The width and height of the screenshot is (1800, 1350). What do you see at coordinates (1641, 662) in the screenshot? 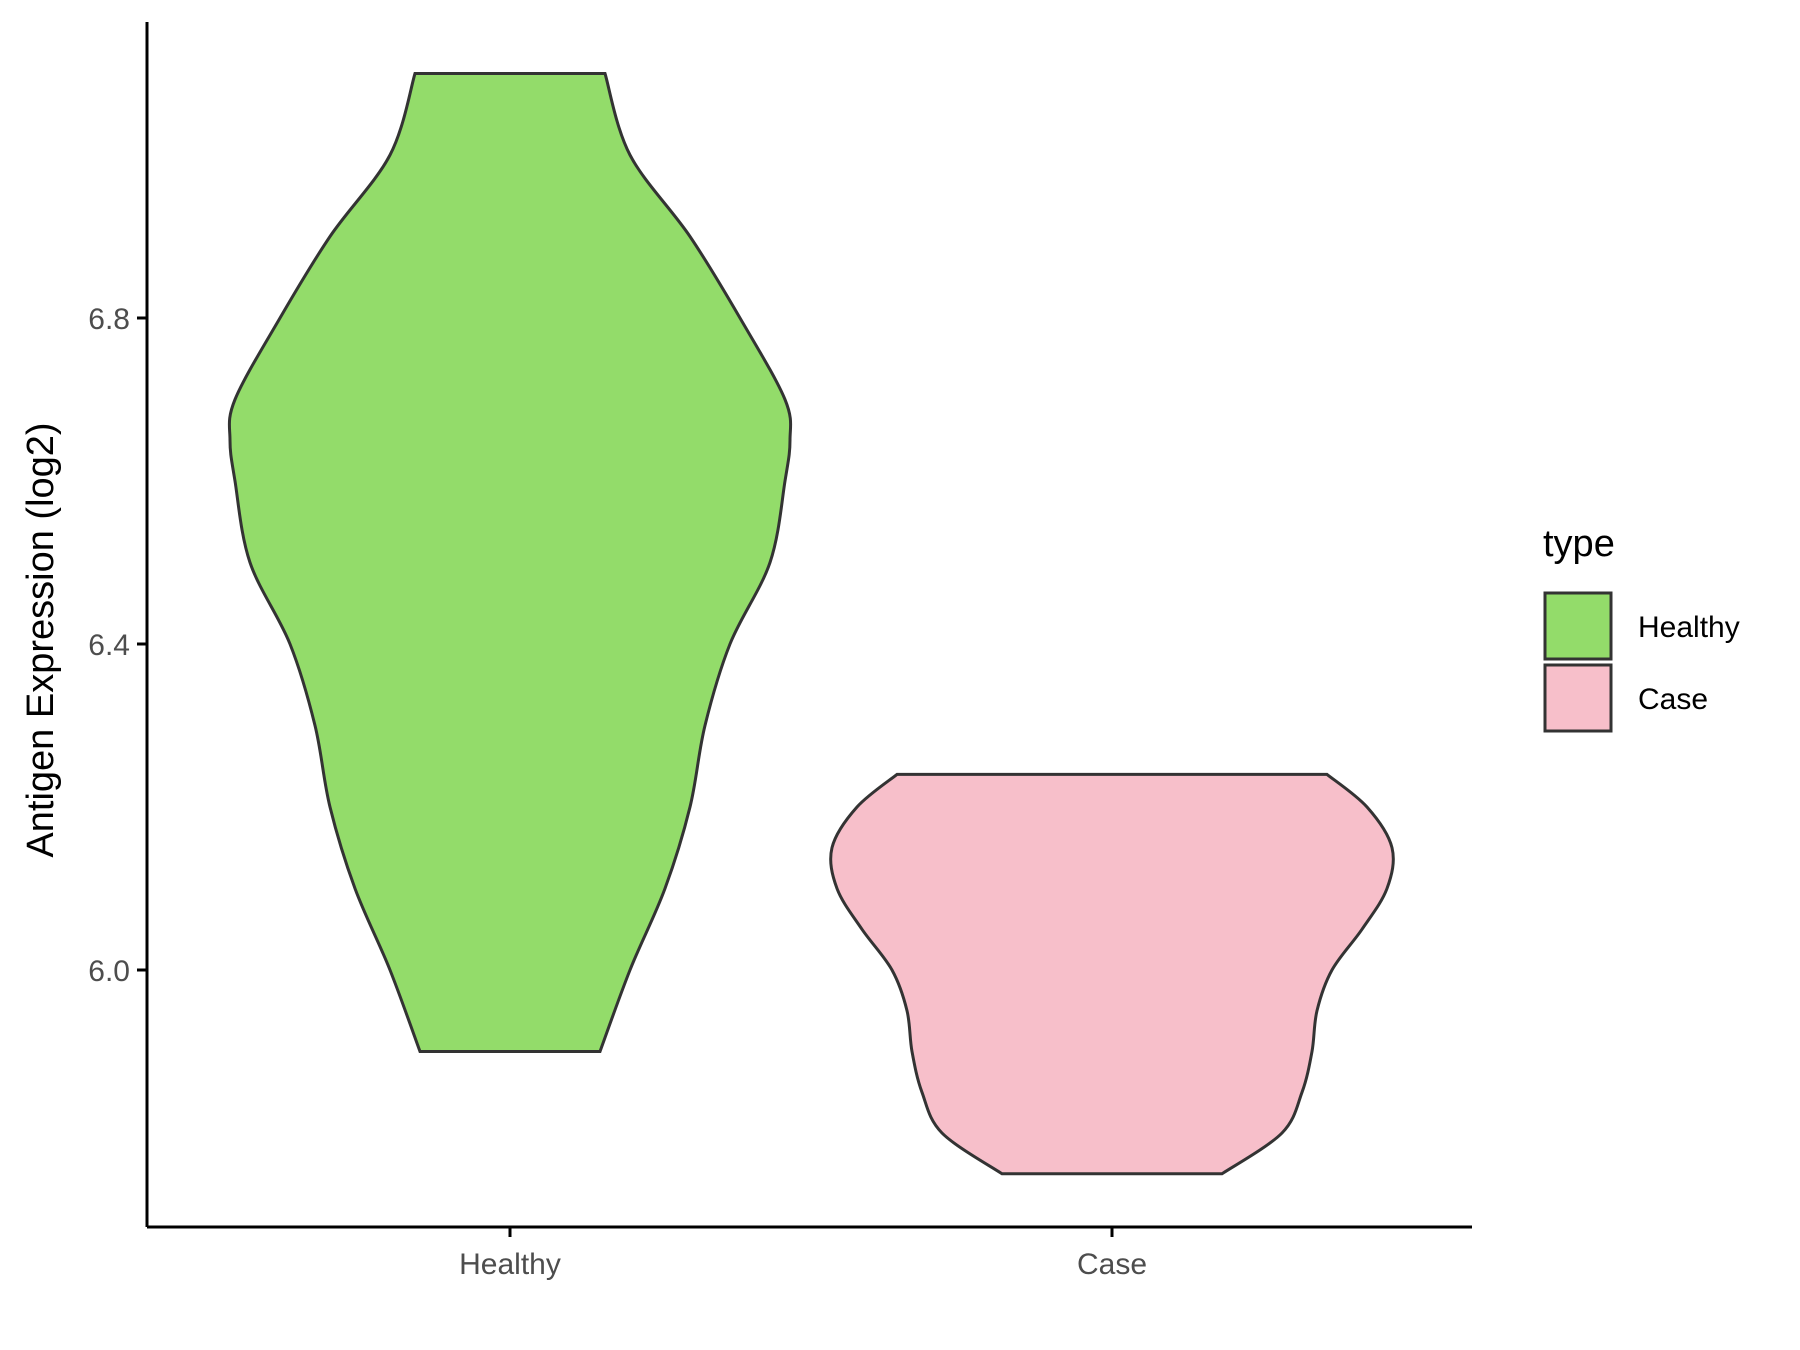
I see `legend-items: Healthy Case` at bounding box center [1641, 662].